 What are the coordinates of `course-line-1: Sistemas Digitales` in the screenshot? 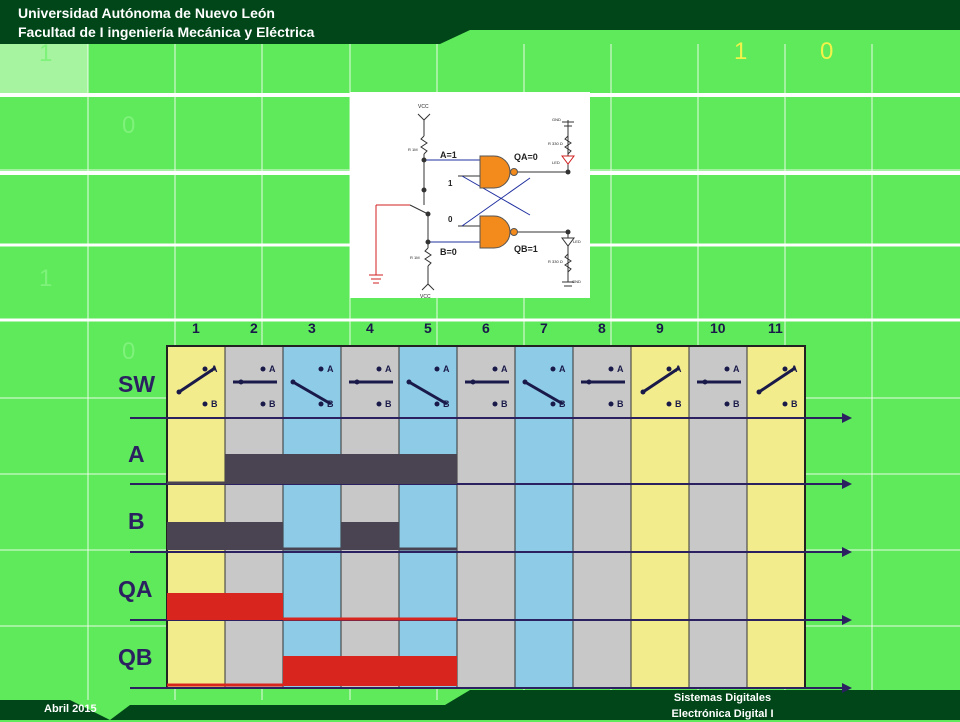 It's located at (722, 698).